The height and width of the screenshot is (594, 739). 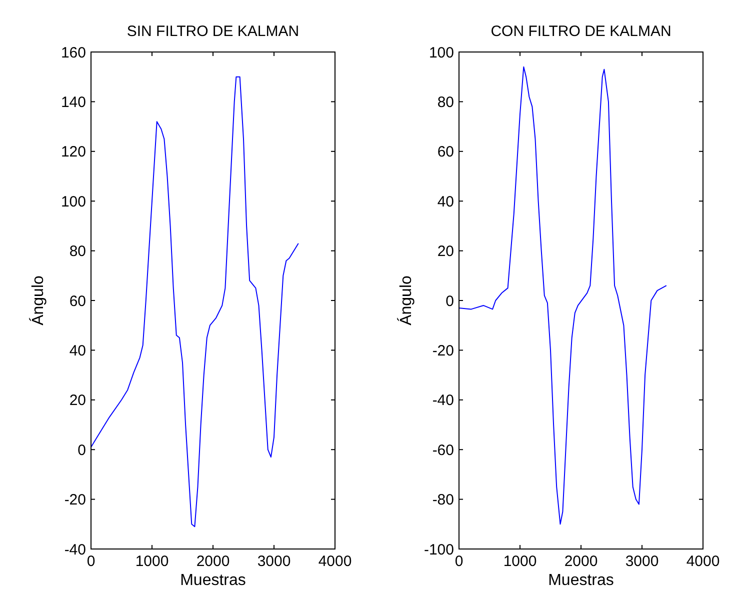 What do you see at coordinates (443, 500) in the screenshot?
I see `y-tick-label: -80` at bounding box center [443, 500].